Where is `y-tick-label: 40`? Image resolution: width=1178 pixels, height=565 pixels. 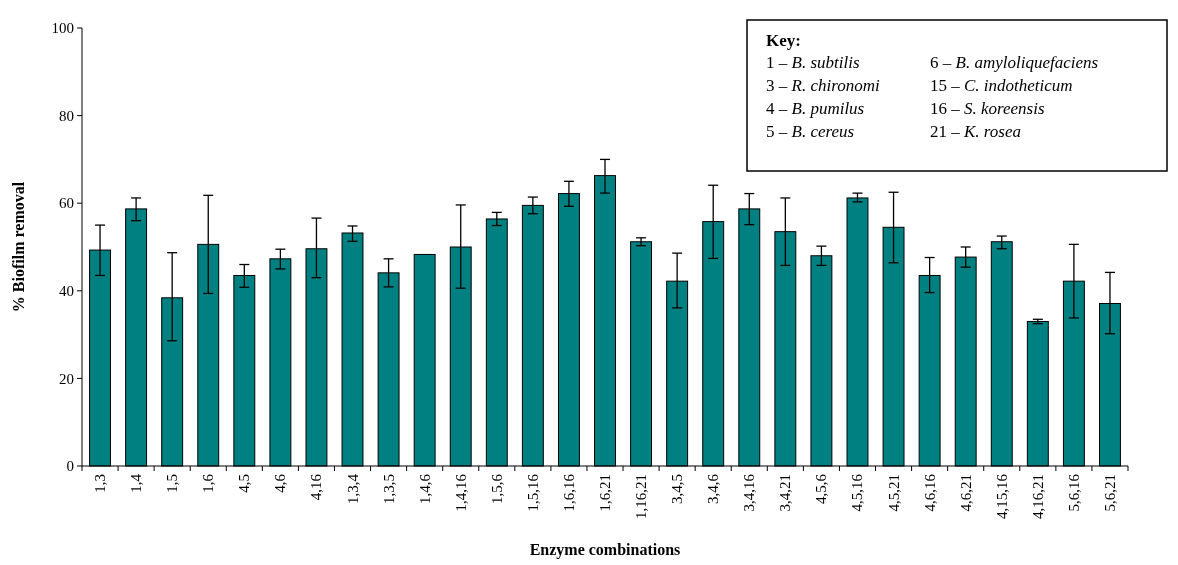
y-tick-label: 40 is located at coordinates (66, 291).